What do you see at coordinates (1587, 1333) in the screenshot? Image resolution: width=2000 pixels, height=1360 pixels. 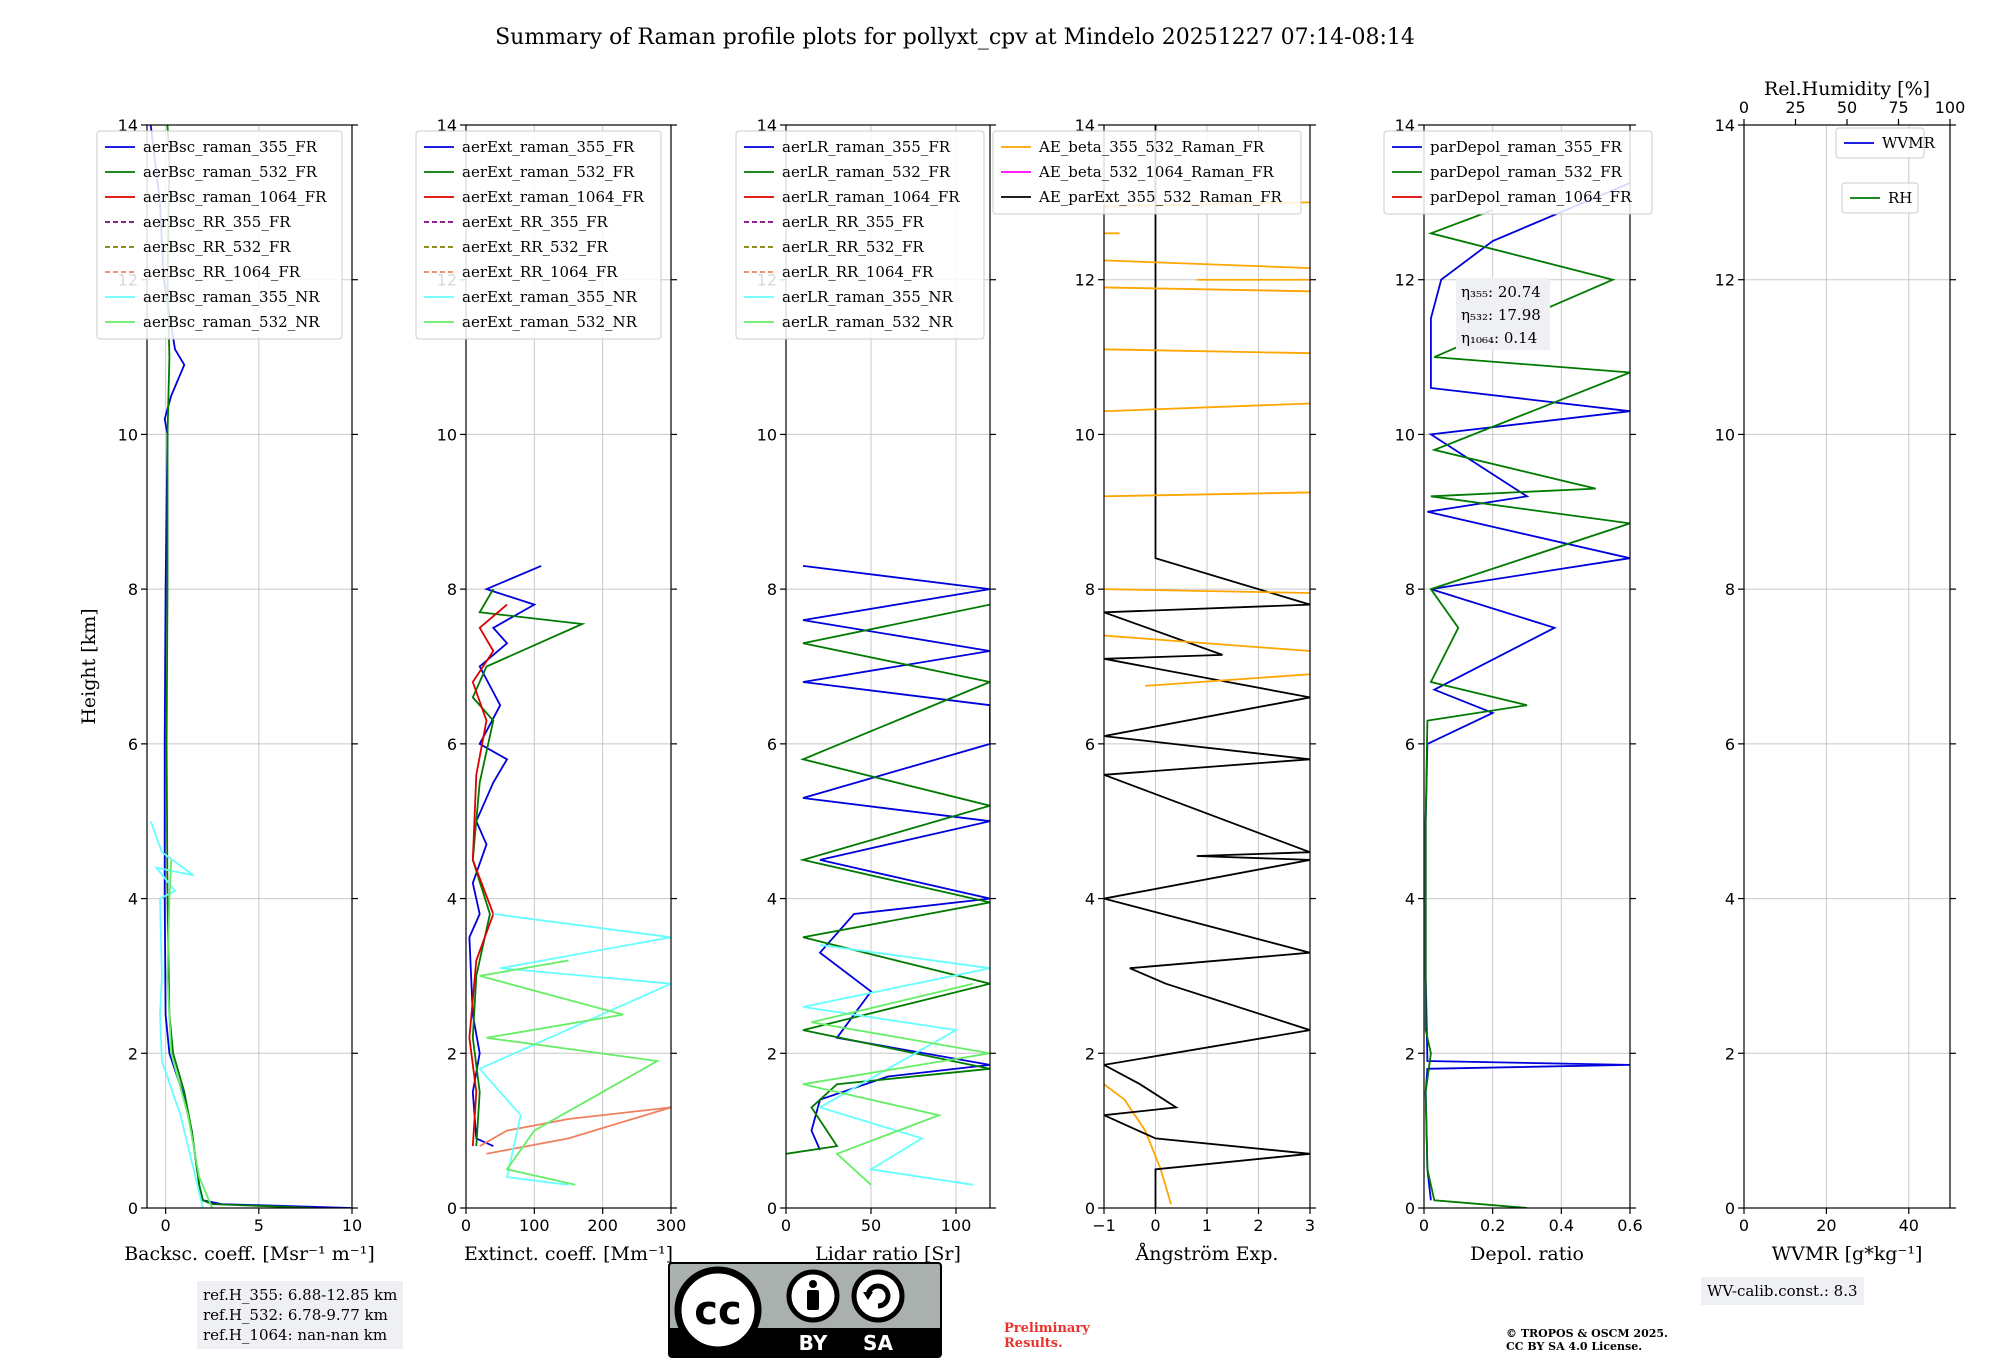 I see `copyright-line-1: © TROPOS & OSCM 2025.` at bounding box center [1587, 1333].